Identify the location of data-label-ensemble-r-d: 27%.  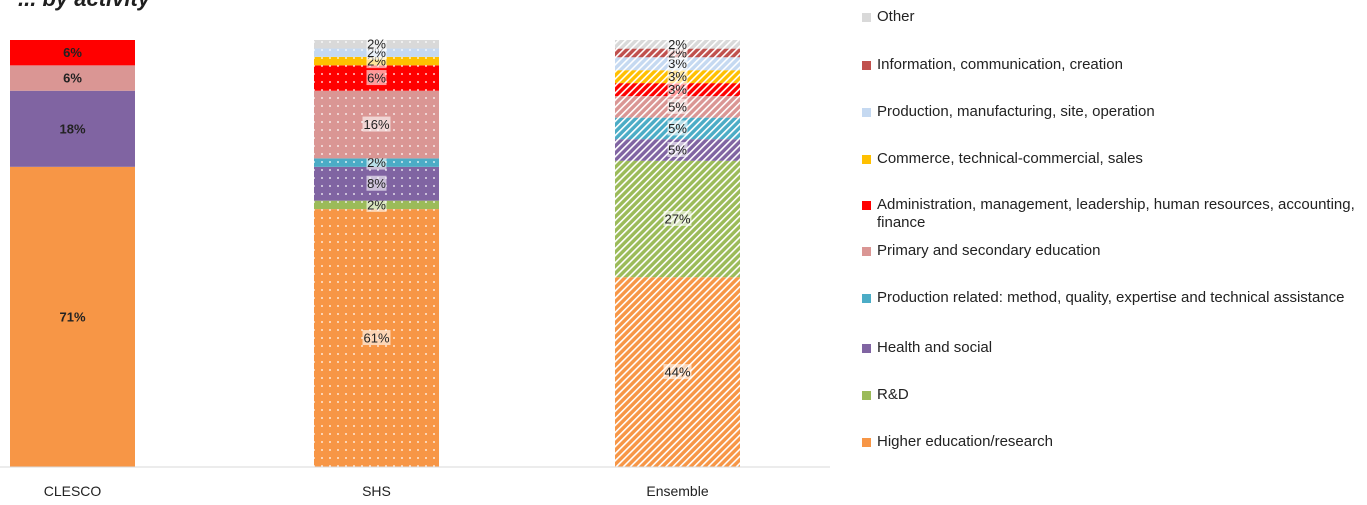
(677, 218).